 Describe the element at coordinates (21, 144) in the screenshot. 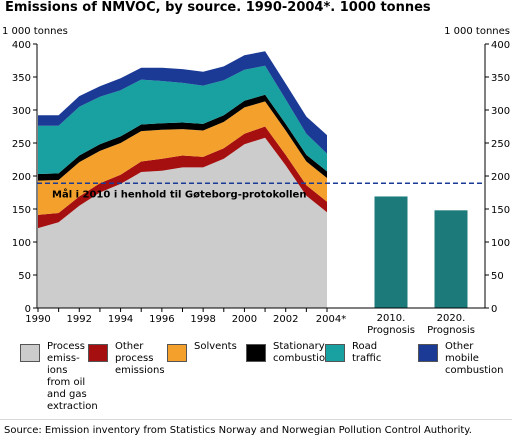

I see `y-tick-label-left: 250` at that location.